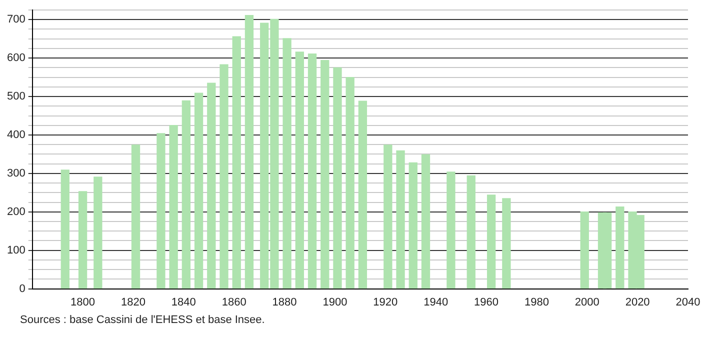 This screenshot has width=710, height=340. Describe the element at coordinates (637, 302) in the screenshot. I see `x-tick-label: 2020` at that location.